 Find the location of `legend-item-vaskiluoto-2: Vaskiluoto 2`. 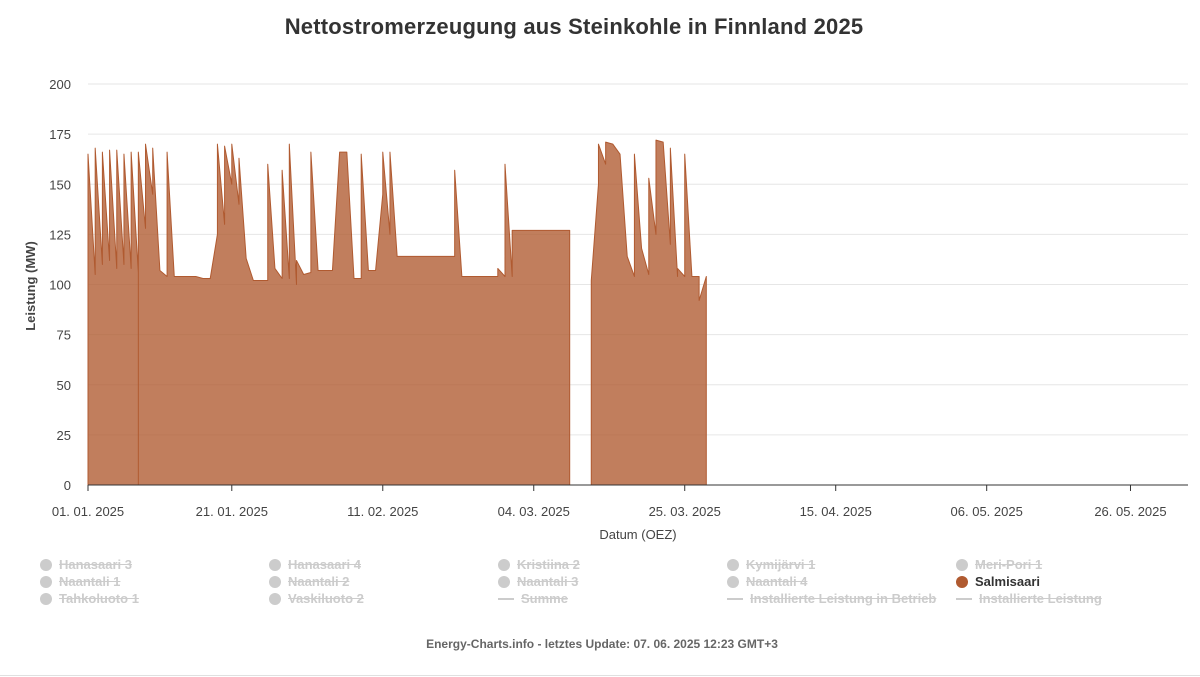

legend-item-vaskiluoto-2: Vaskiluoto 2 is located at coordinates (316, 598).